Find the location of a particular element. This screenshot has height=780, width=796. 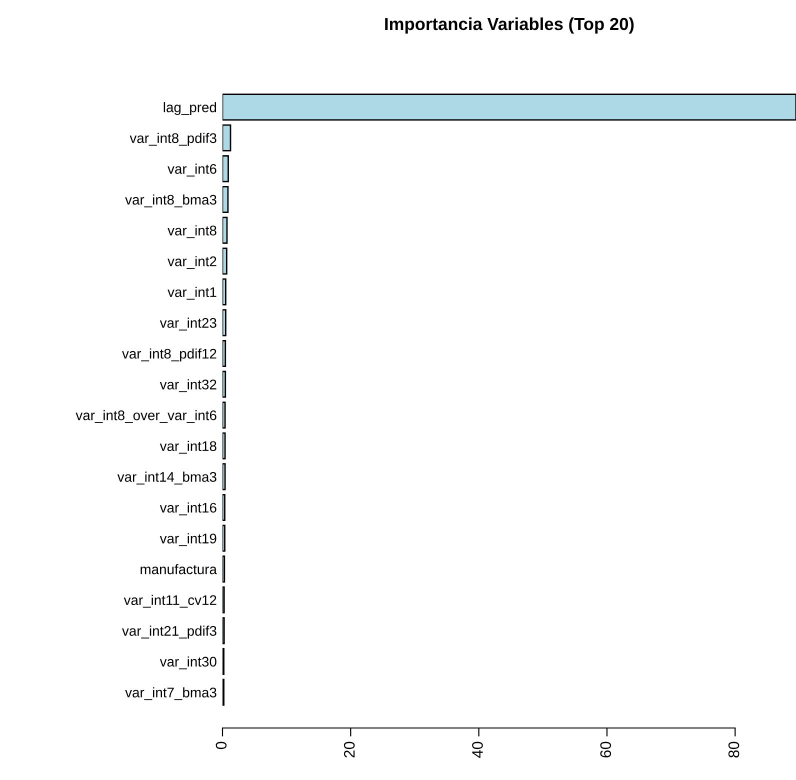

y-tick-label: var_int8_pdif12 is located at coordinates (169, 355).